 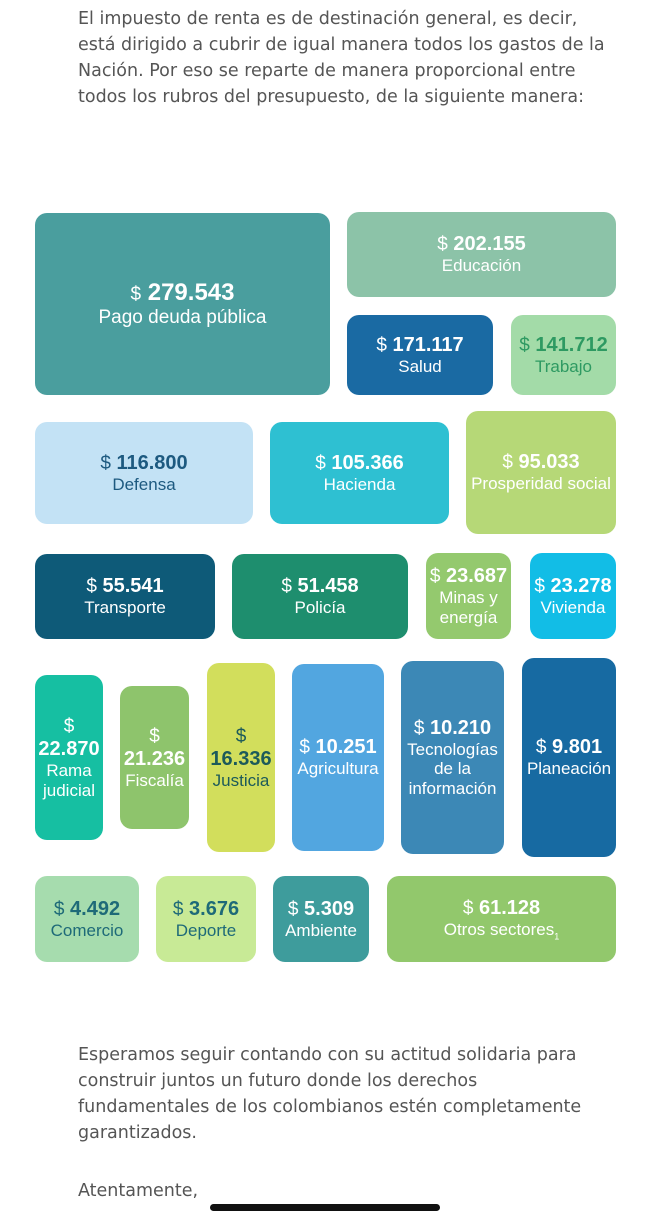 I want to click on budget-tile: $ 95.033 Prosperidad social, so click(x=541, y=472).